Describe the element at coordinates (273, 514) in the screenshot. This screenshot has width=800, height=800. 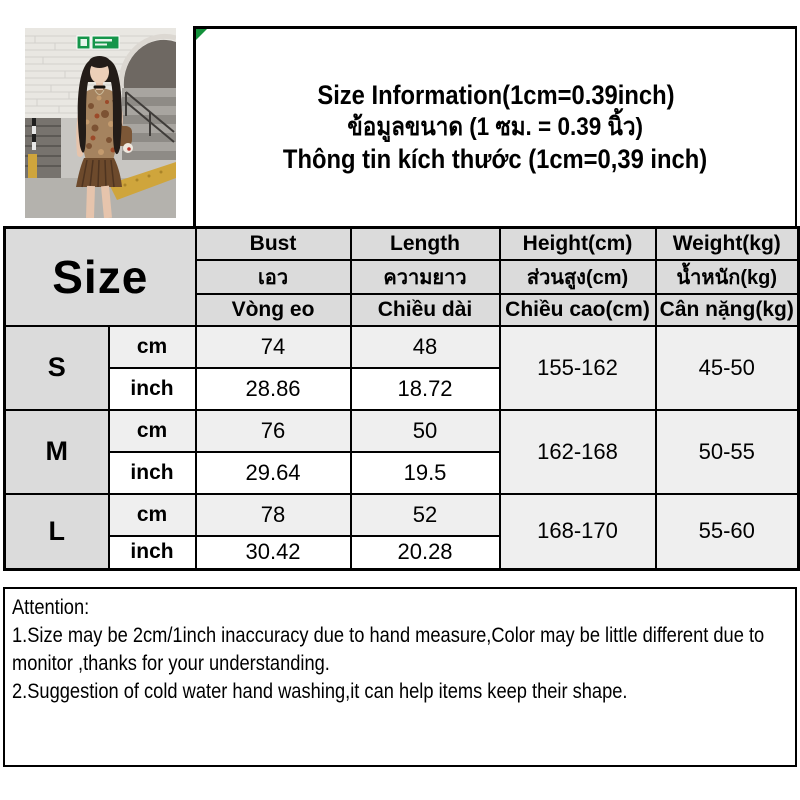
I see `l-bust-cm: 78` at that location.